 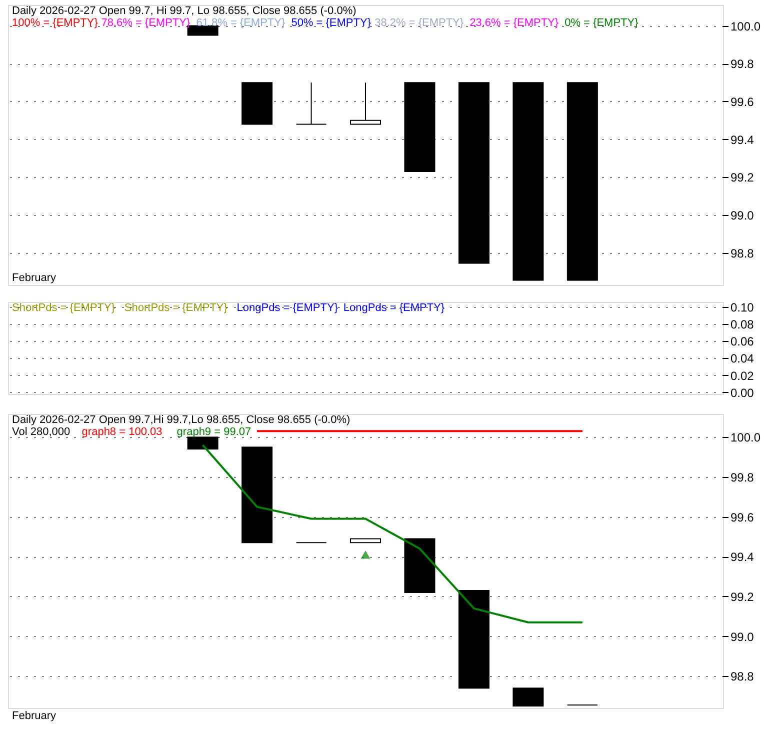 I want to click on candlestick, so click(x=311, y=103).